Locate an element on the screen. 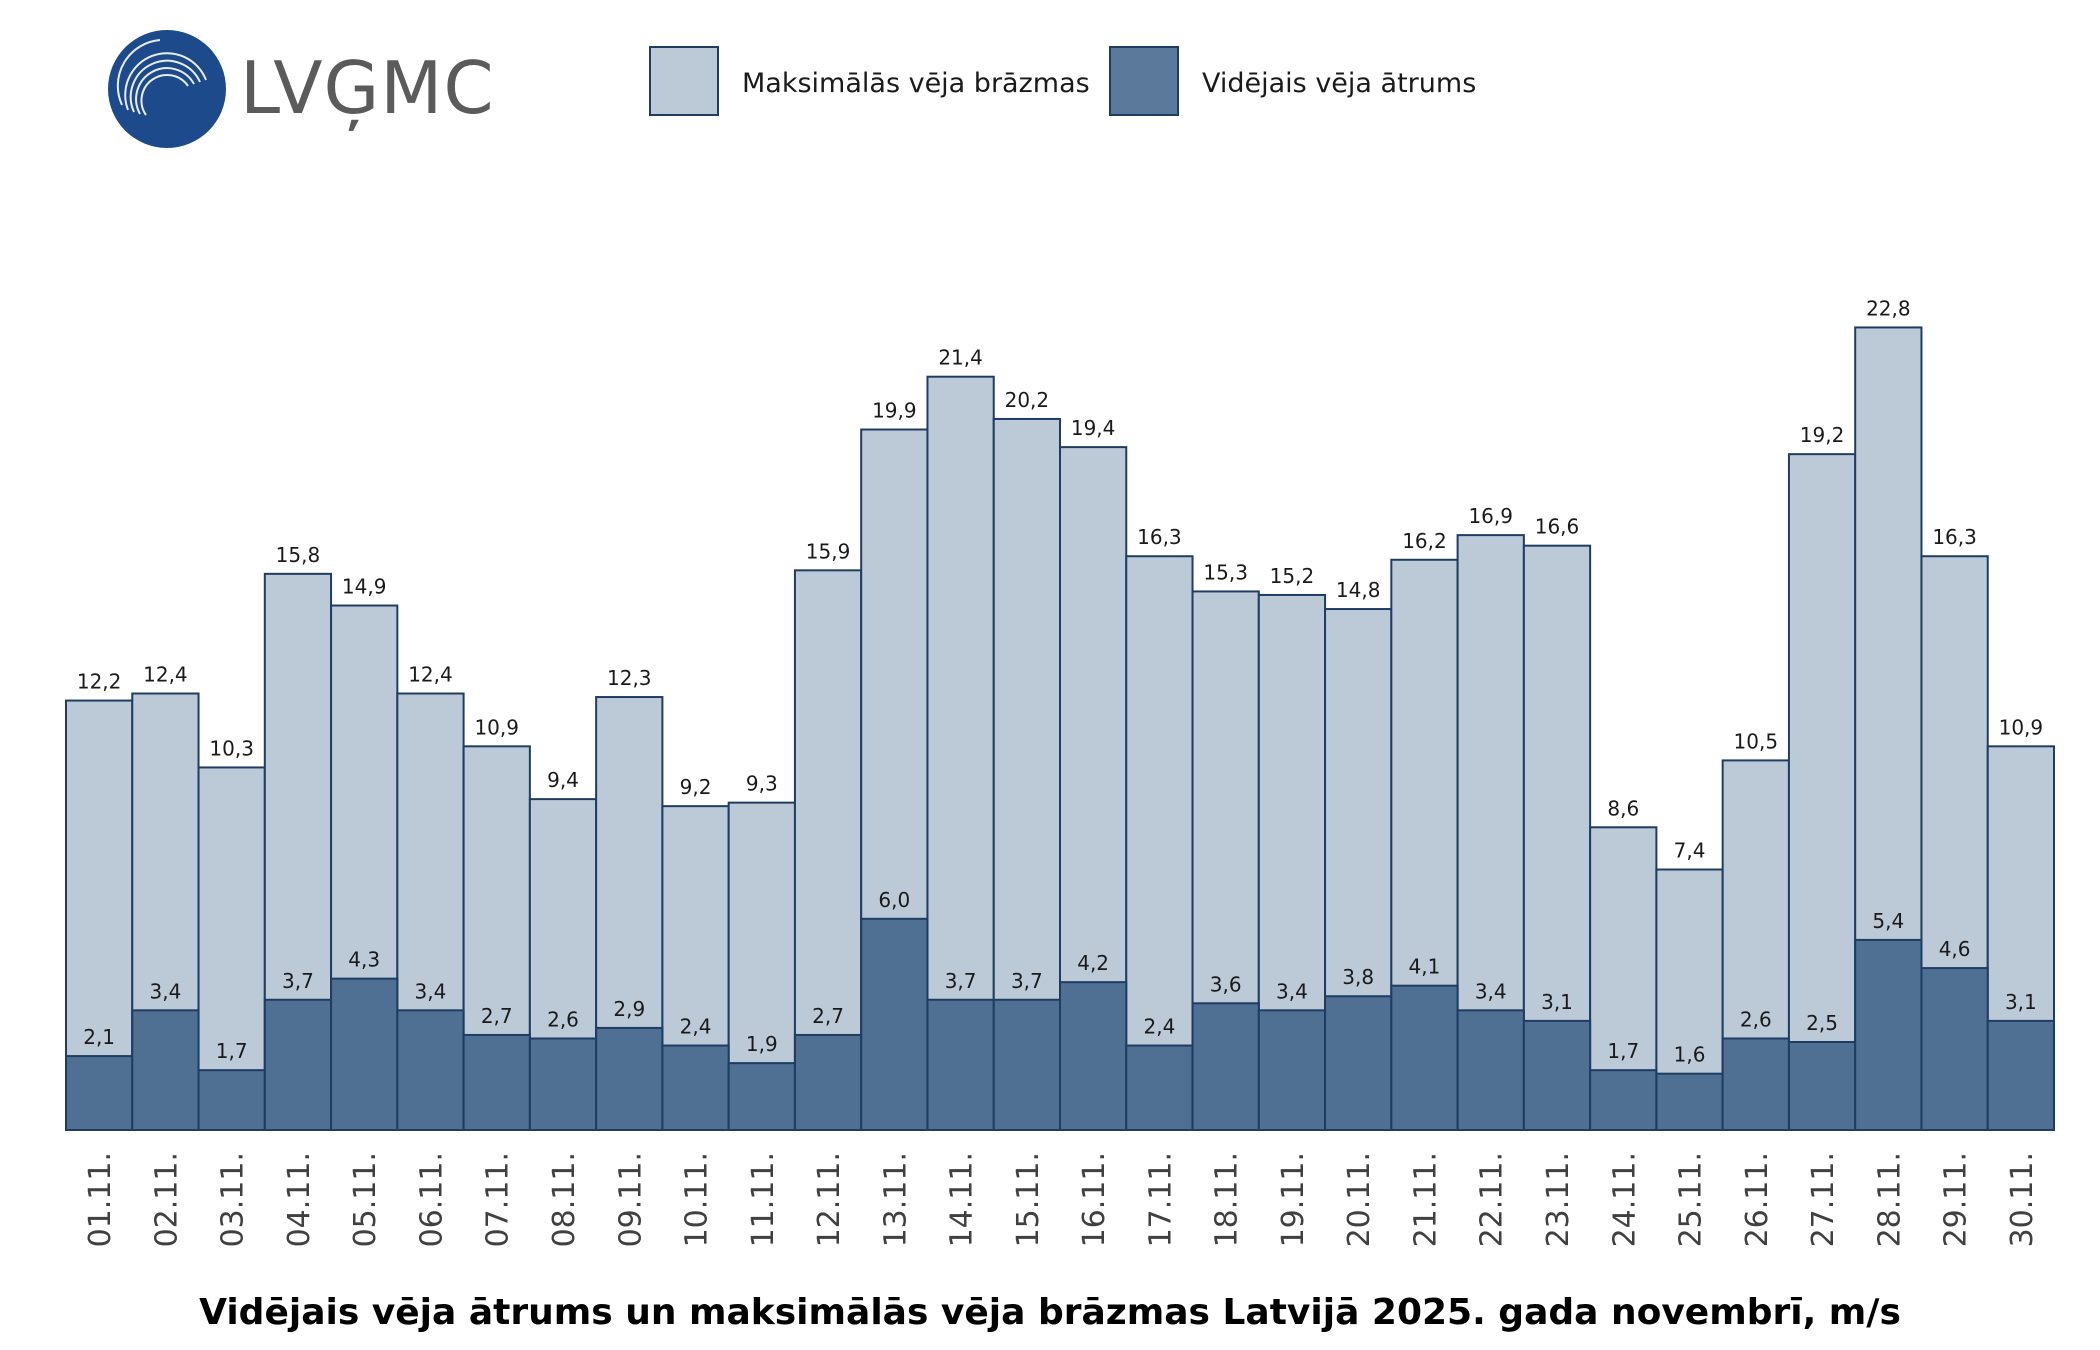 This screenshot has width=2100, height=1350. mean-value-label: 3,6 is located at coordinates (1226, 984).